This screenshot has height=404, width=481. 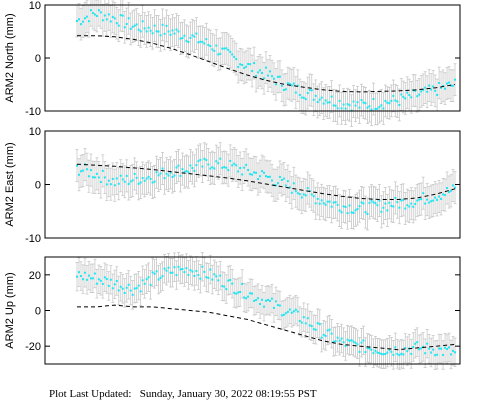 What do you see at coordinates (228, 394) in the screenshot?
I see `footer-timestamp: Sunday, January 30, 2022 08:19:55 PST` at bounding box center [228, 394].